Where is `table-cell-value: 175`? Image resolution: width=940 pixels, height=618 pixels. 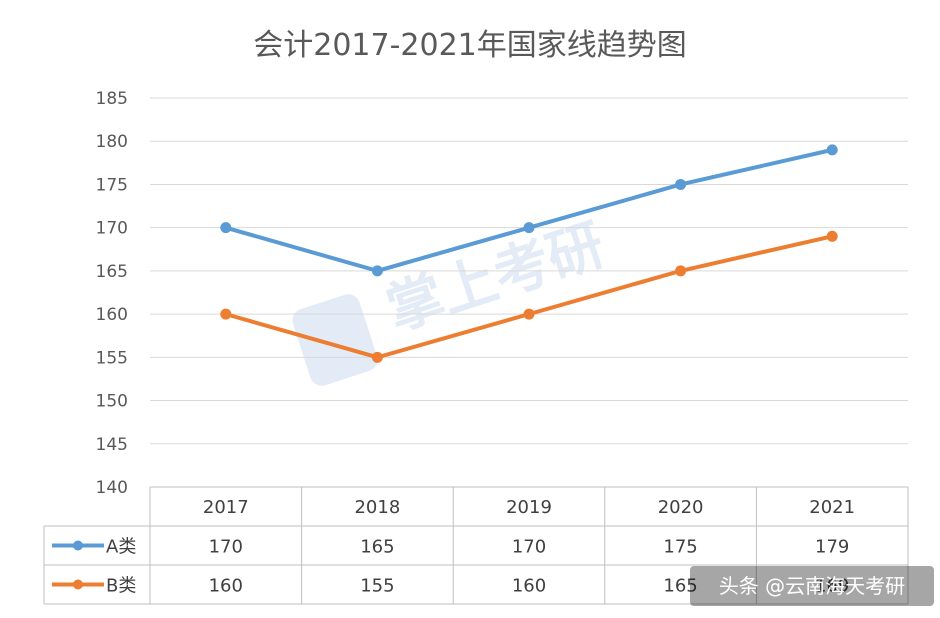
table-cell-value: 175 is located at coordinates (680, 547).